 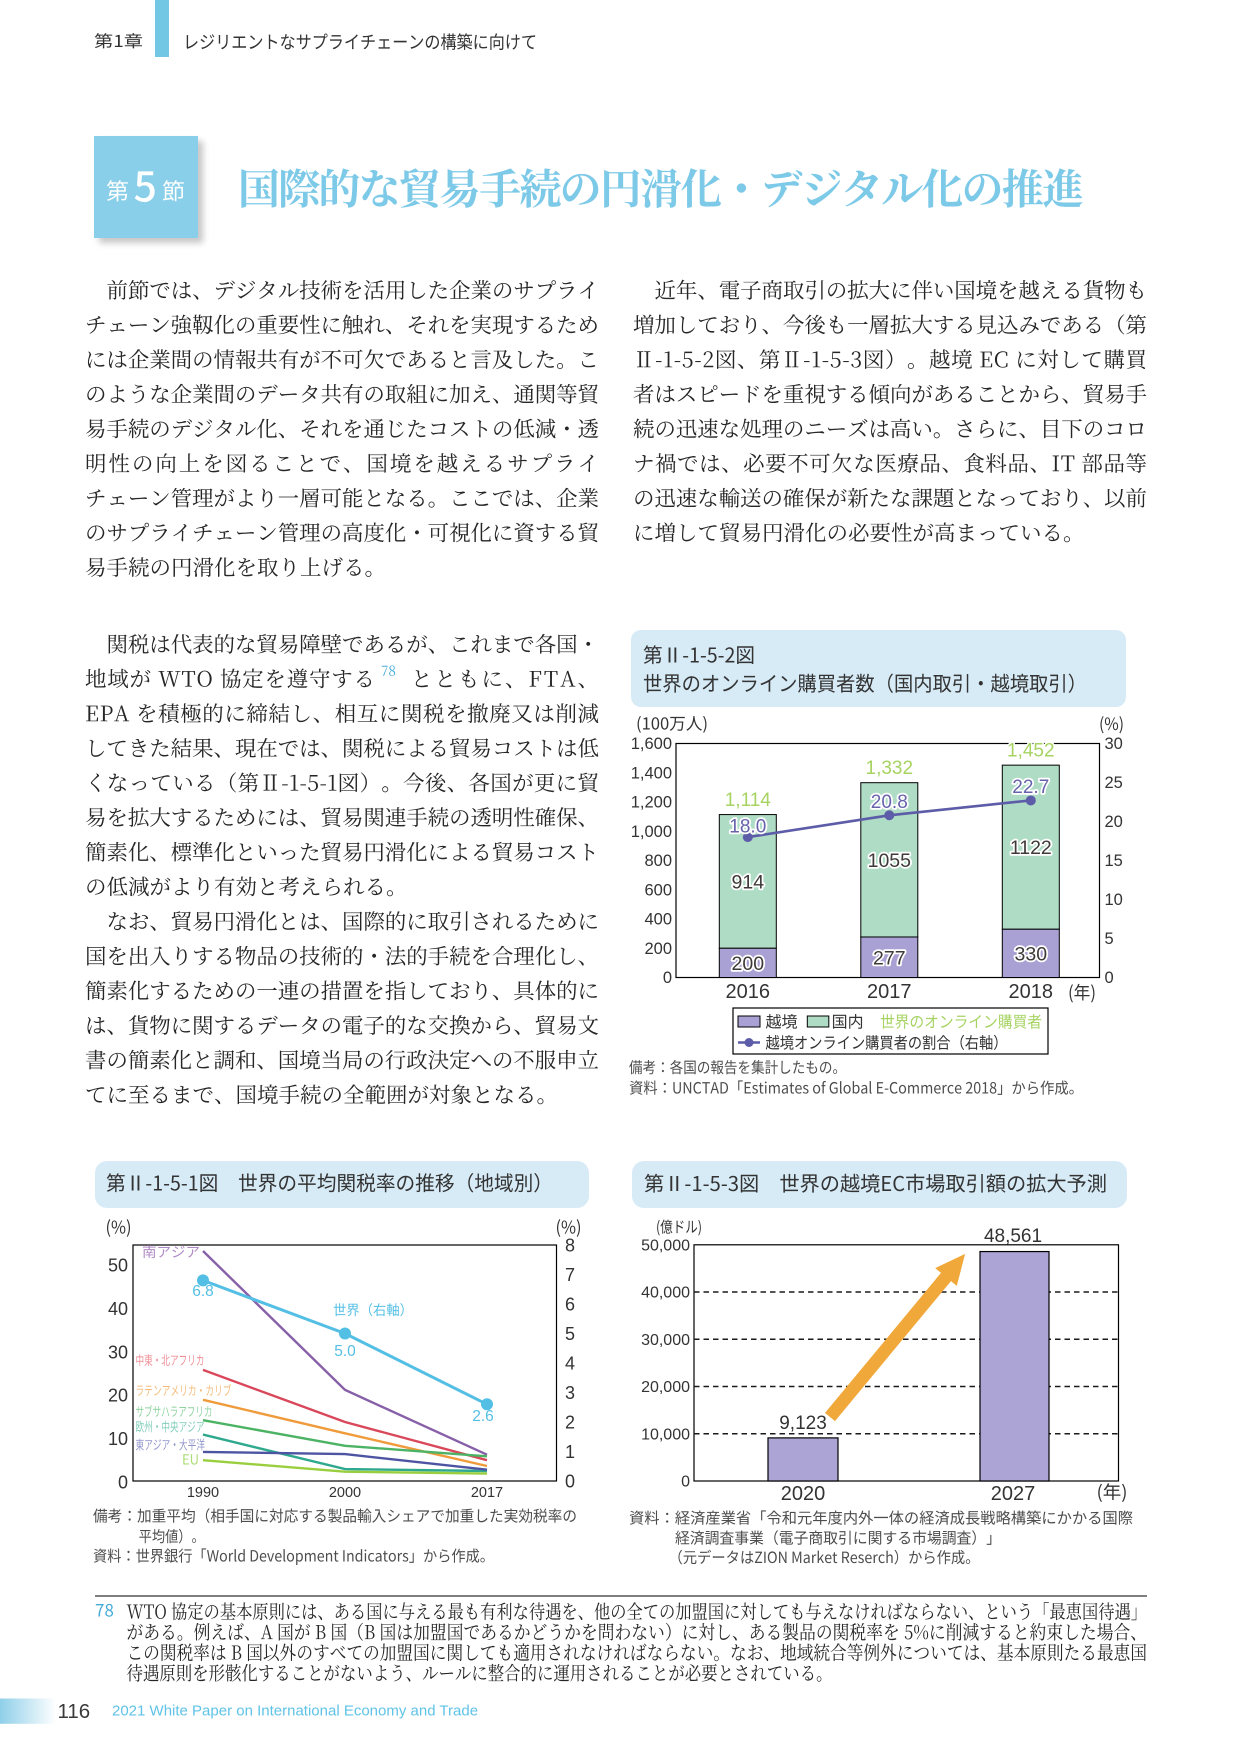 I want to click on svg-text: 25, so click(x=1114, y=783).